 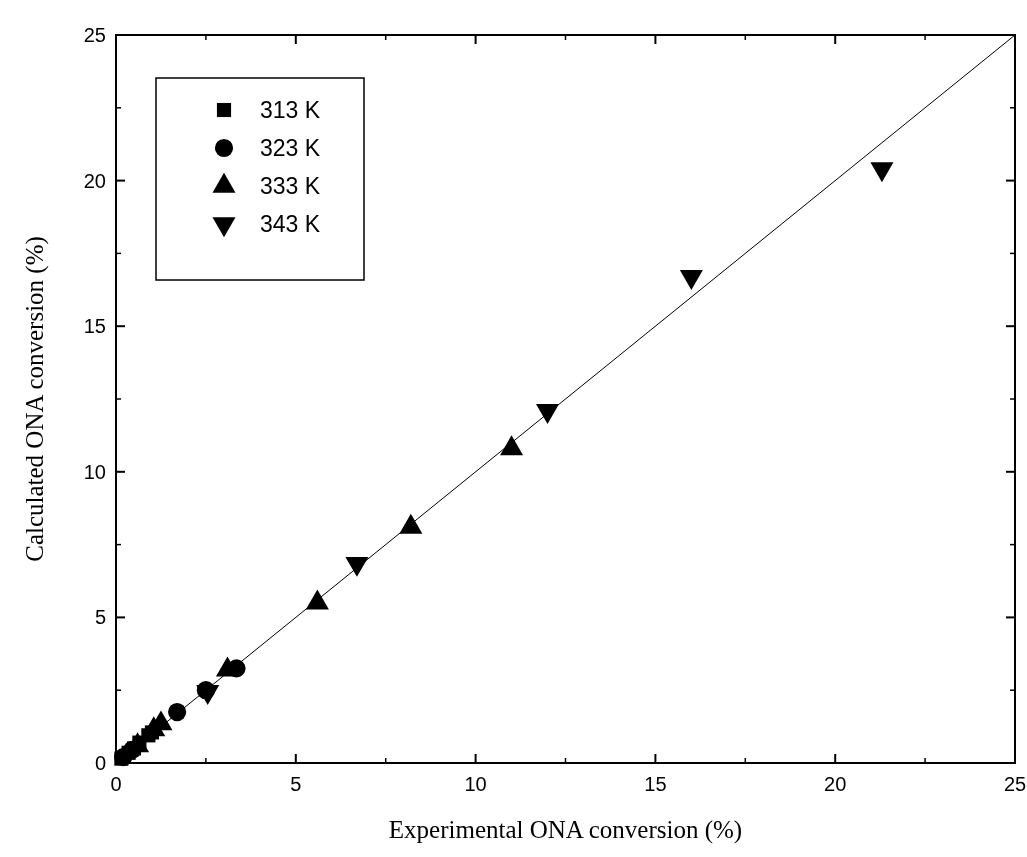 What do you see at coordinates (565, 830) in the screenshot?
I see `x-axis-title: Experimental ONA conversion (%)` at bounding box center [565, 830].